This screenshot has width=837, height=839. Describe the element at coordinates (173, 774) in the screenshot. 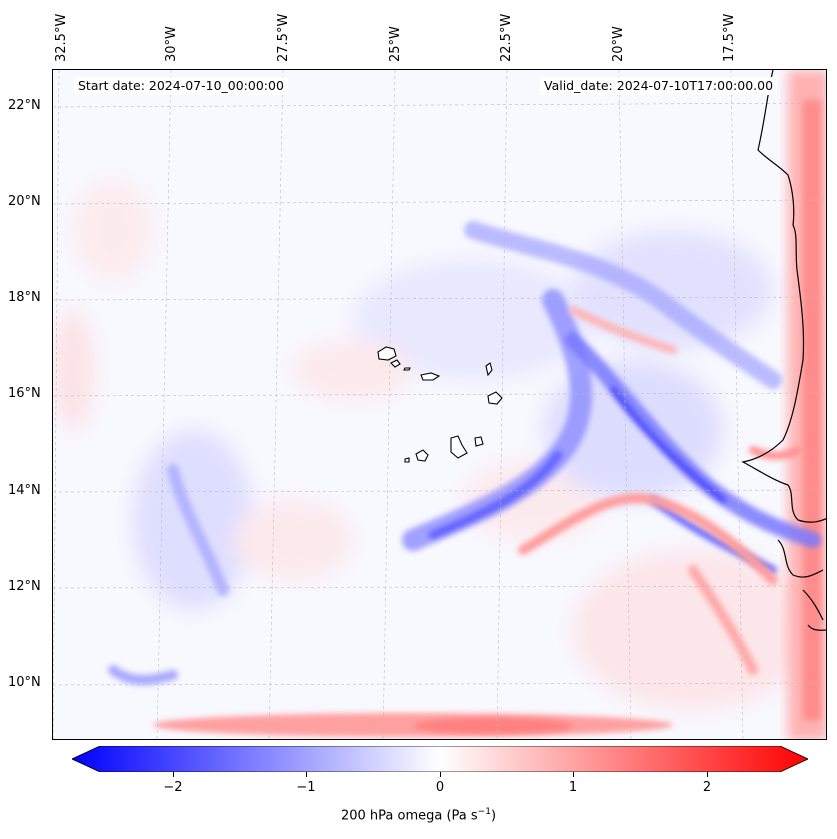

I see `cb-tick-mark-neg2` at that location.